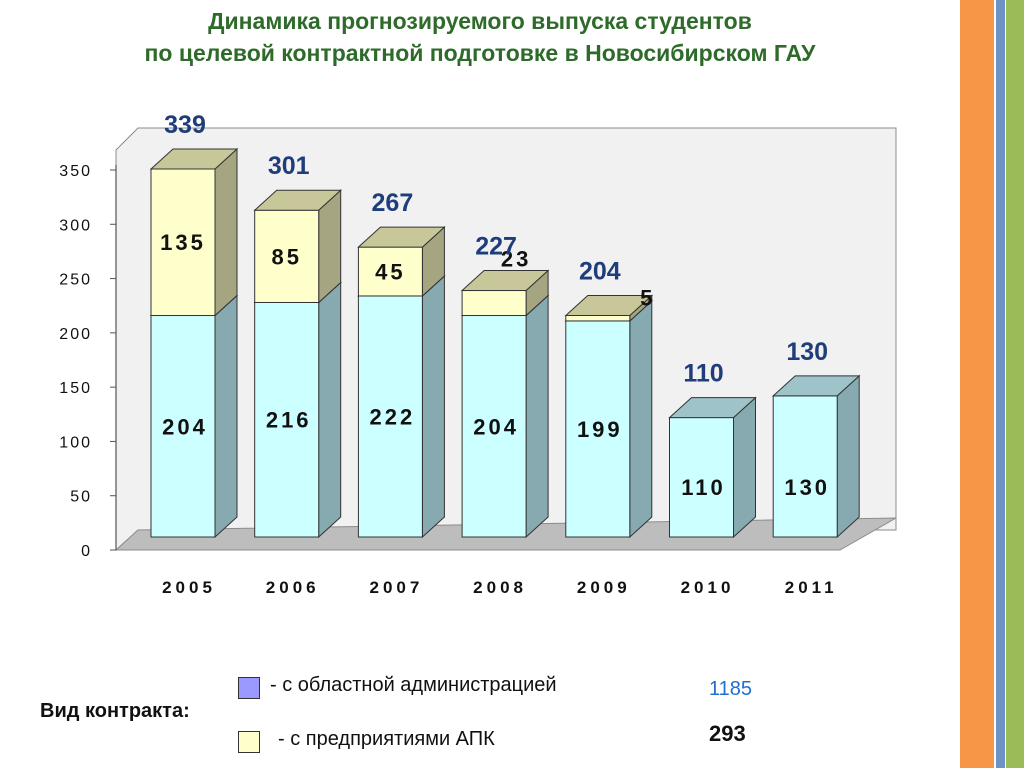 The width and height of the screenshot is (1024, 768). I want to click on x-tick-label: 2007, so click(396, 587).